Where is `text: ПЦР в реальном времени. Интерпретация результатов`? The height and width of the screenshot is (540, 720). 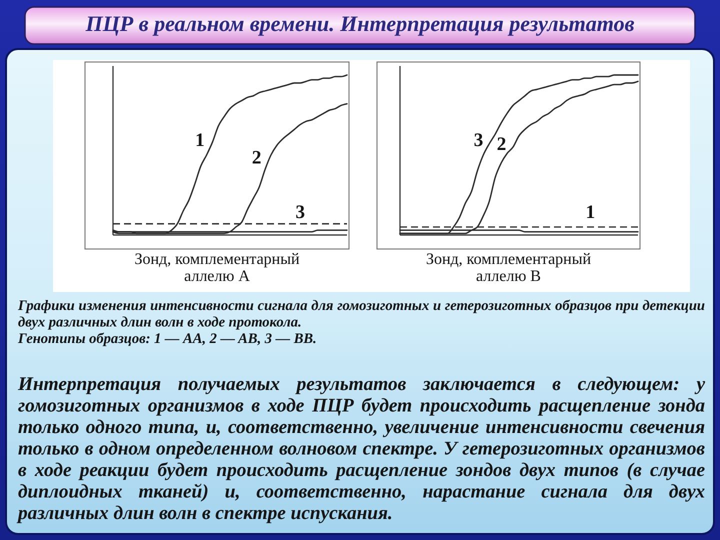
text: ПЦР в реальном времени. Интерпретация результатов is located at coordinates (359, 23).